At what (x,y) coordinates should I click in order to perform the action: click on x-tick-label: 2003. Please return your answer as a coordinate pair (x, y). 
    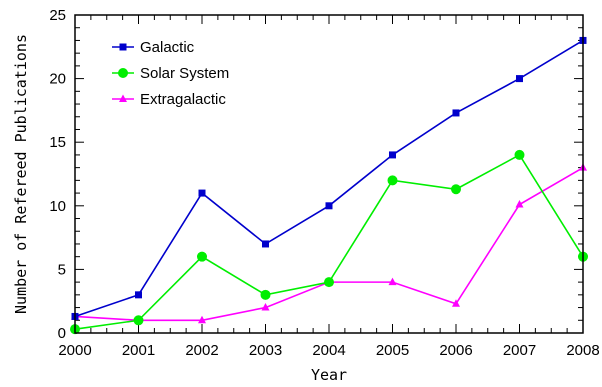
    Looking at the image, I should click on (265, 350).